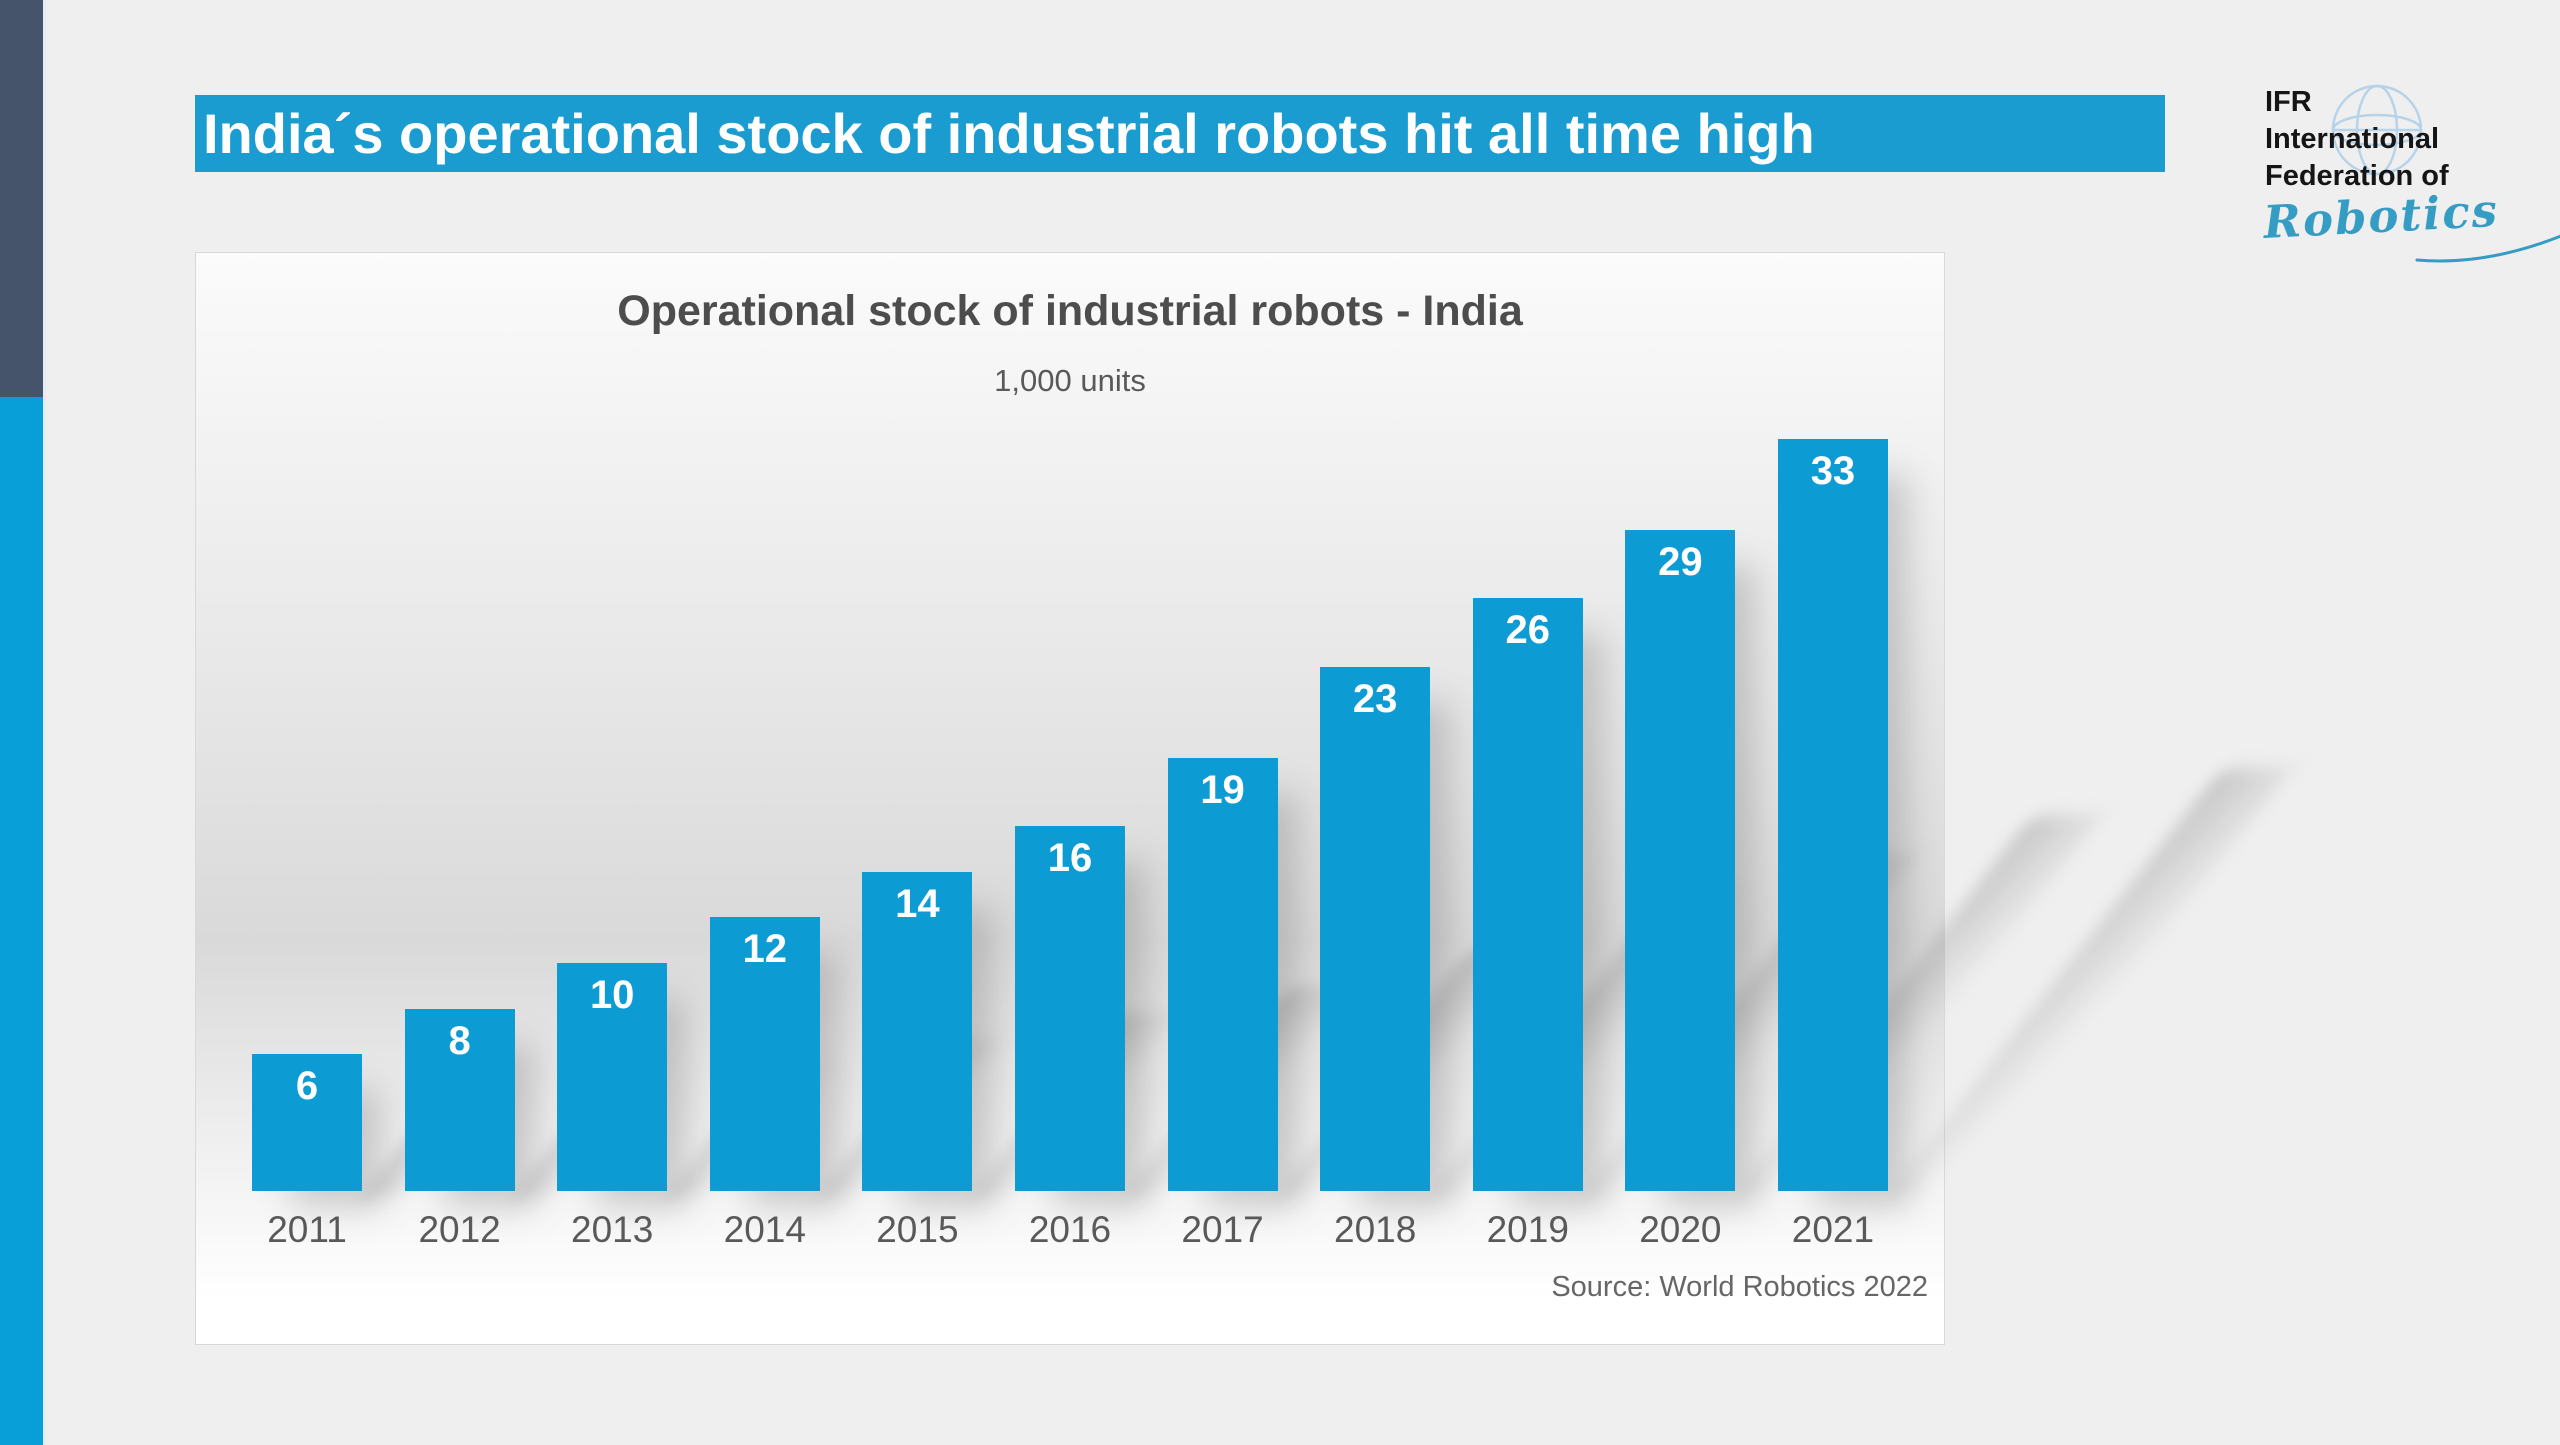  Describe the element at coordinates (1527, 1229) in the screenshot. I see `x-axis-label: 2019` at that location.